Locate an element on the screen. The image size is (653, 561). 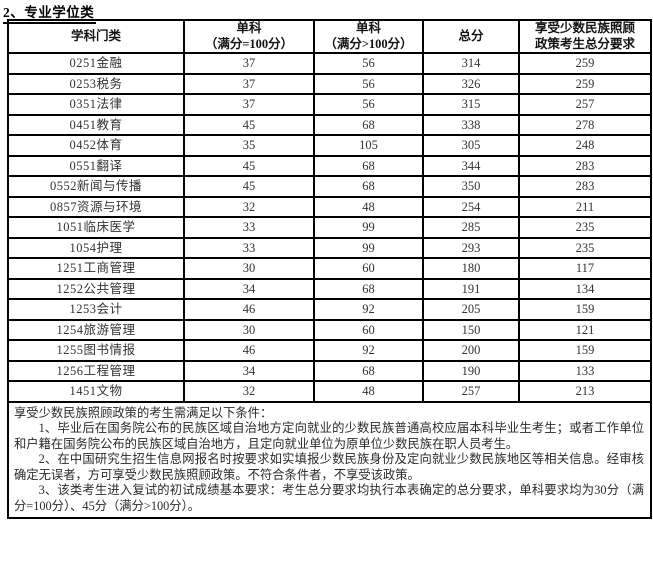
single-over100-cell: 48 is located at coordinates (368, 391).